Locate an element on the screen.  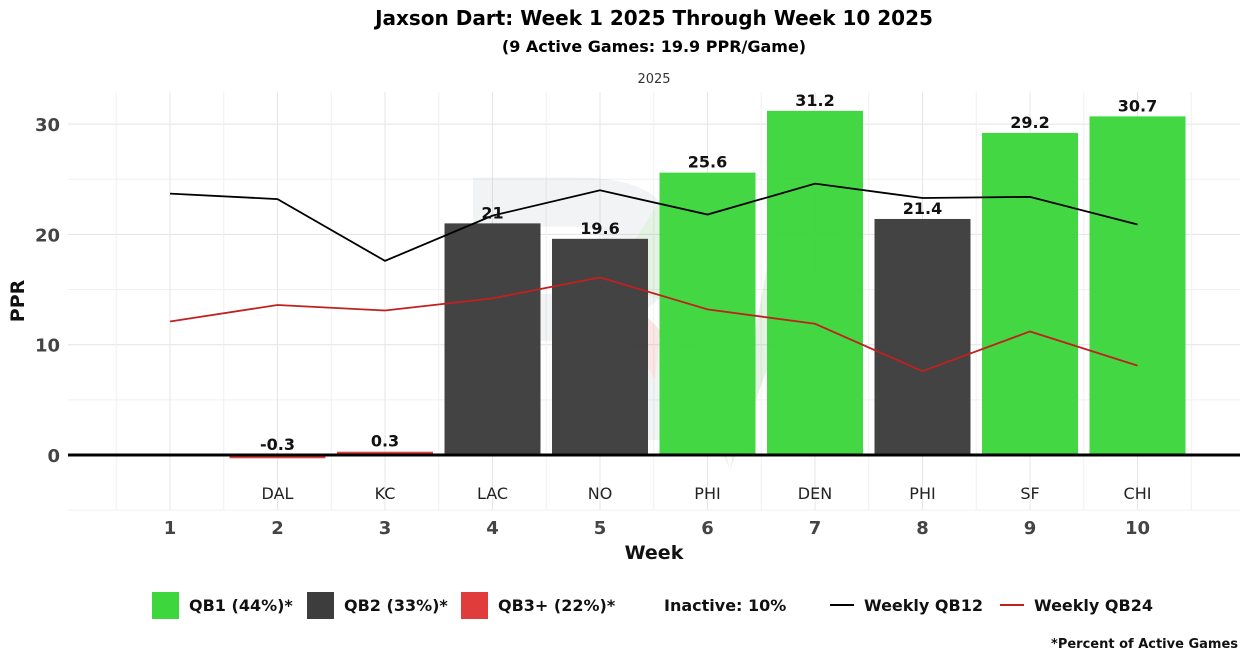
legend-item: QB2 (33%)* is located at coordinates (377, 605).